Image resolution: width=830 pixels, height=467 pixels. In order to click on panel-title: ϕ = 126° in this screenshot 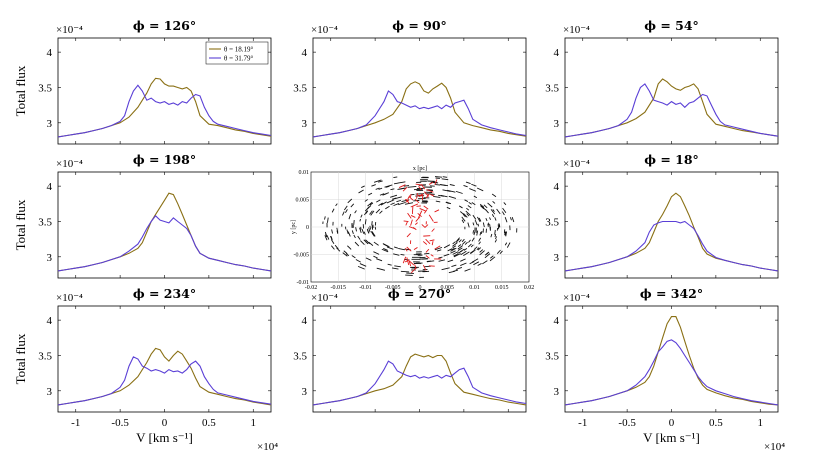, I will do `click(164, 25)`.